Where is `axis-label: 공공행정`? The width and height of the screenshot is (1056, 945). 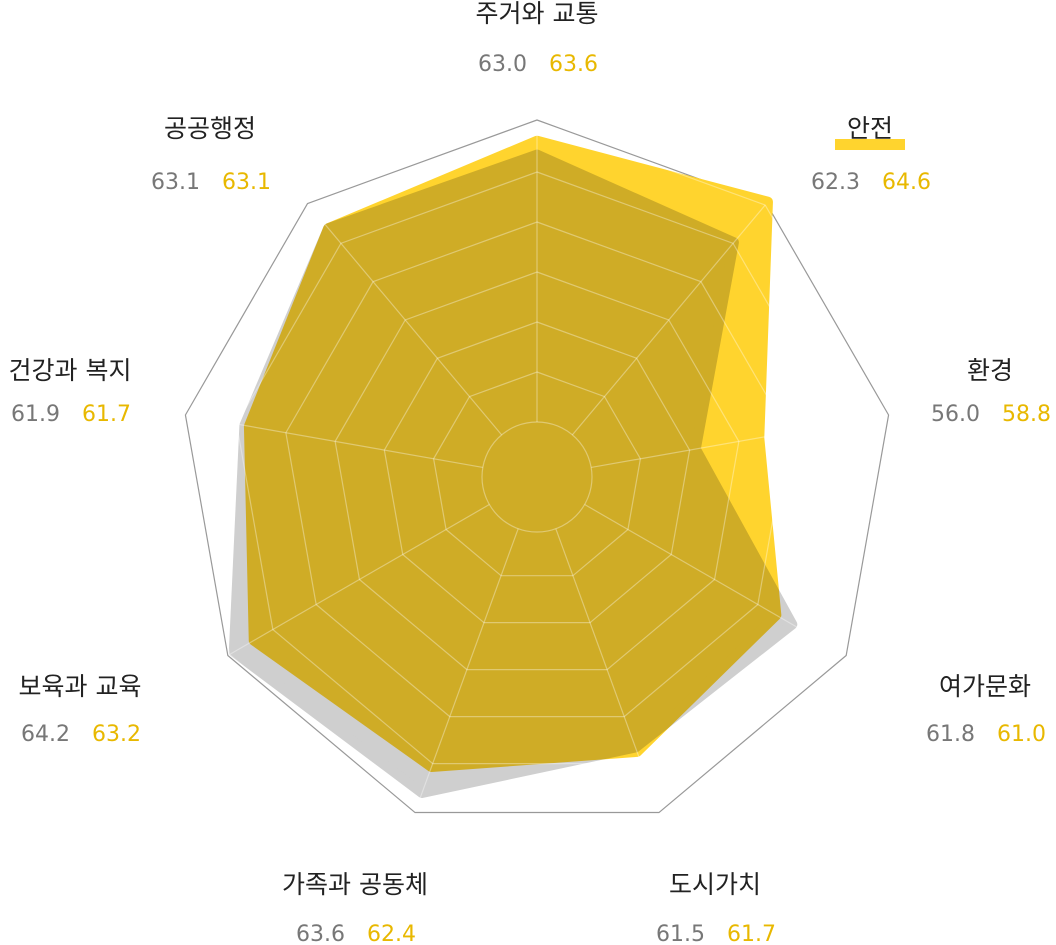 axis-label: 공공행정 is located at coordinates (210, 128).